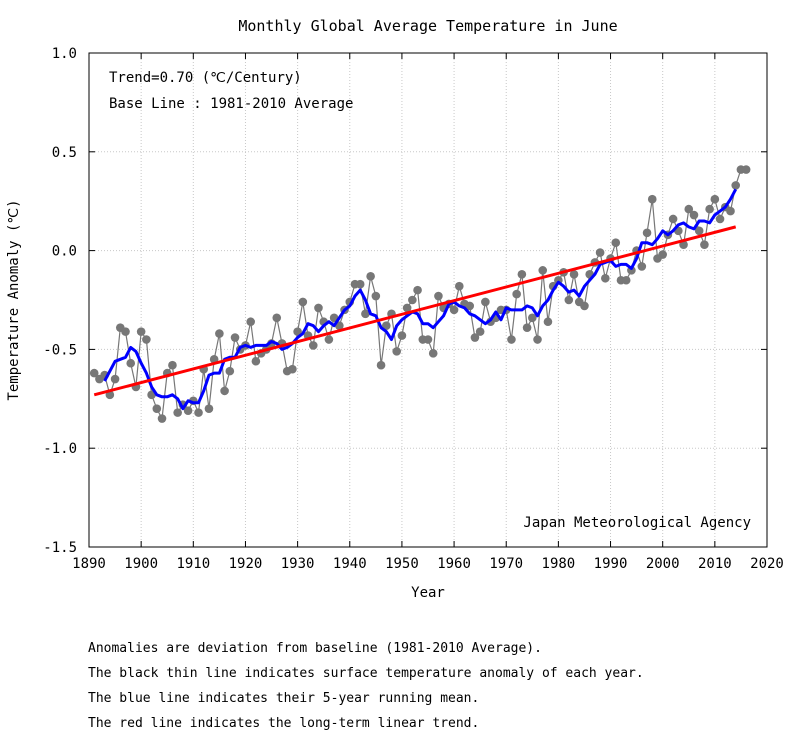  I want to click on y-axis-label: Temperature Anomaly (℃), so click(14, 299).